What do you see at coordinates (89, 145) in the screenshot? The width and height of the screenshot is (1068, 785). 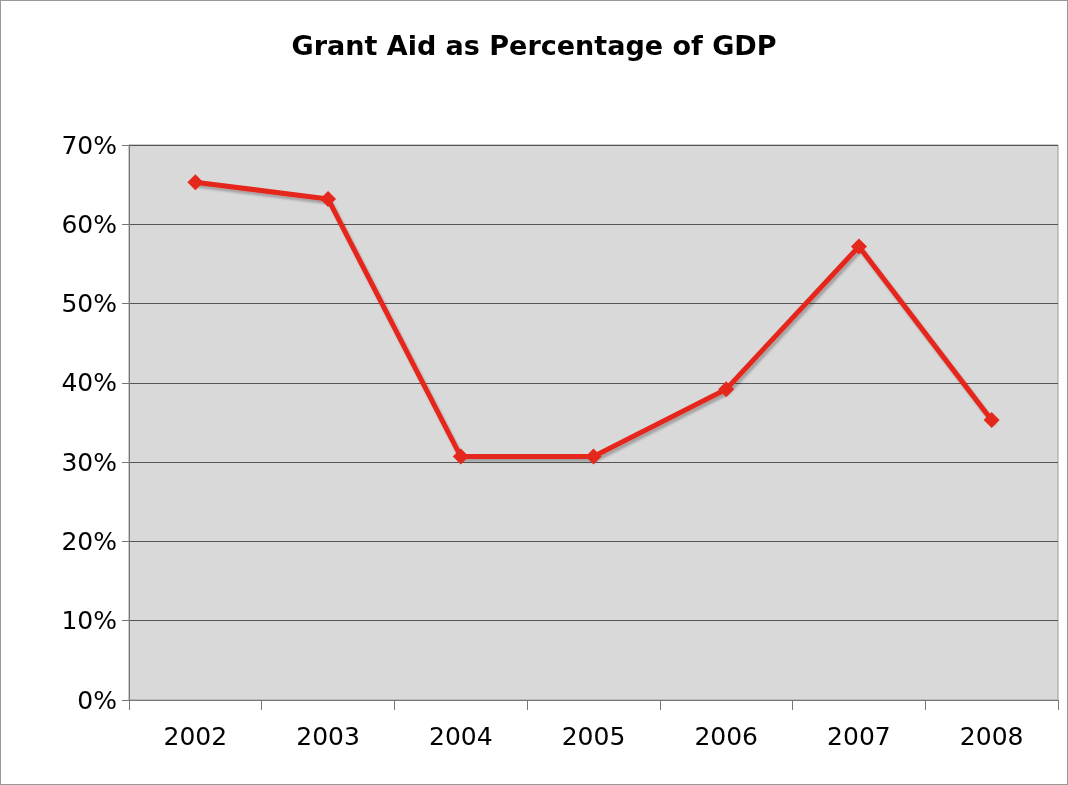 I see `y-tick-label: 70%` at bounding box center [89, 145].